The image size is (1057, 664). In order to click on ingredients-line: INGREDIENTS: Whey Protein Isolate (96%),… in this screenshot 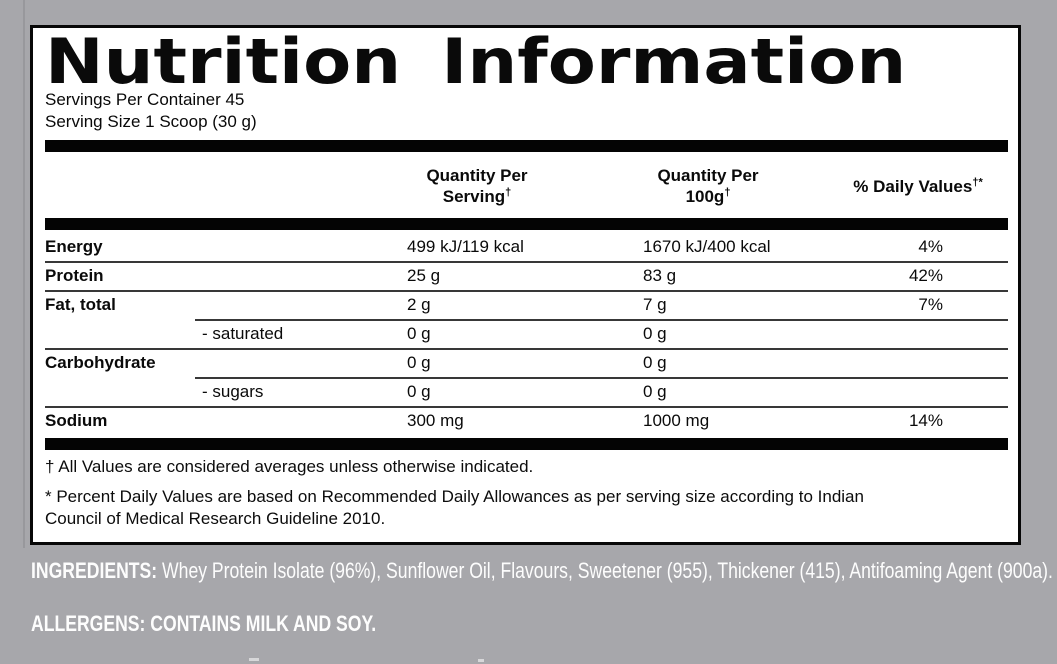, I will do `click(542, 571)`.